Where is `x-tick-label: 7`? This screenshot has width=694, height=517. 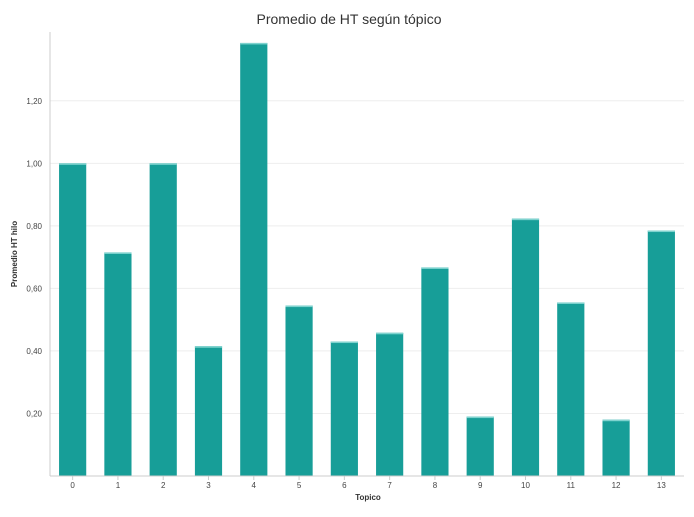
x-tick-label: 7 is located at coordinates (389, 485).